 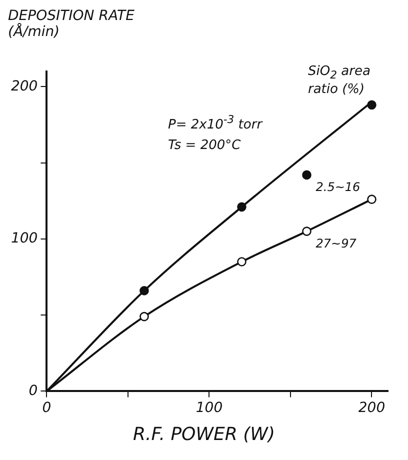 I want to click on y-axis-title: DEPOSITION RATE (Å/min), so click(x=72, y=24).